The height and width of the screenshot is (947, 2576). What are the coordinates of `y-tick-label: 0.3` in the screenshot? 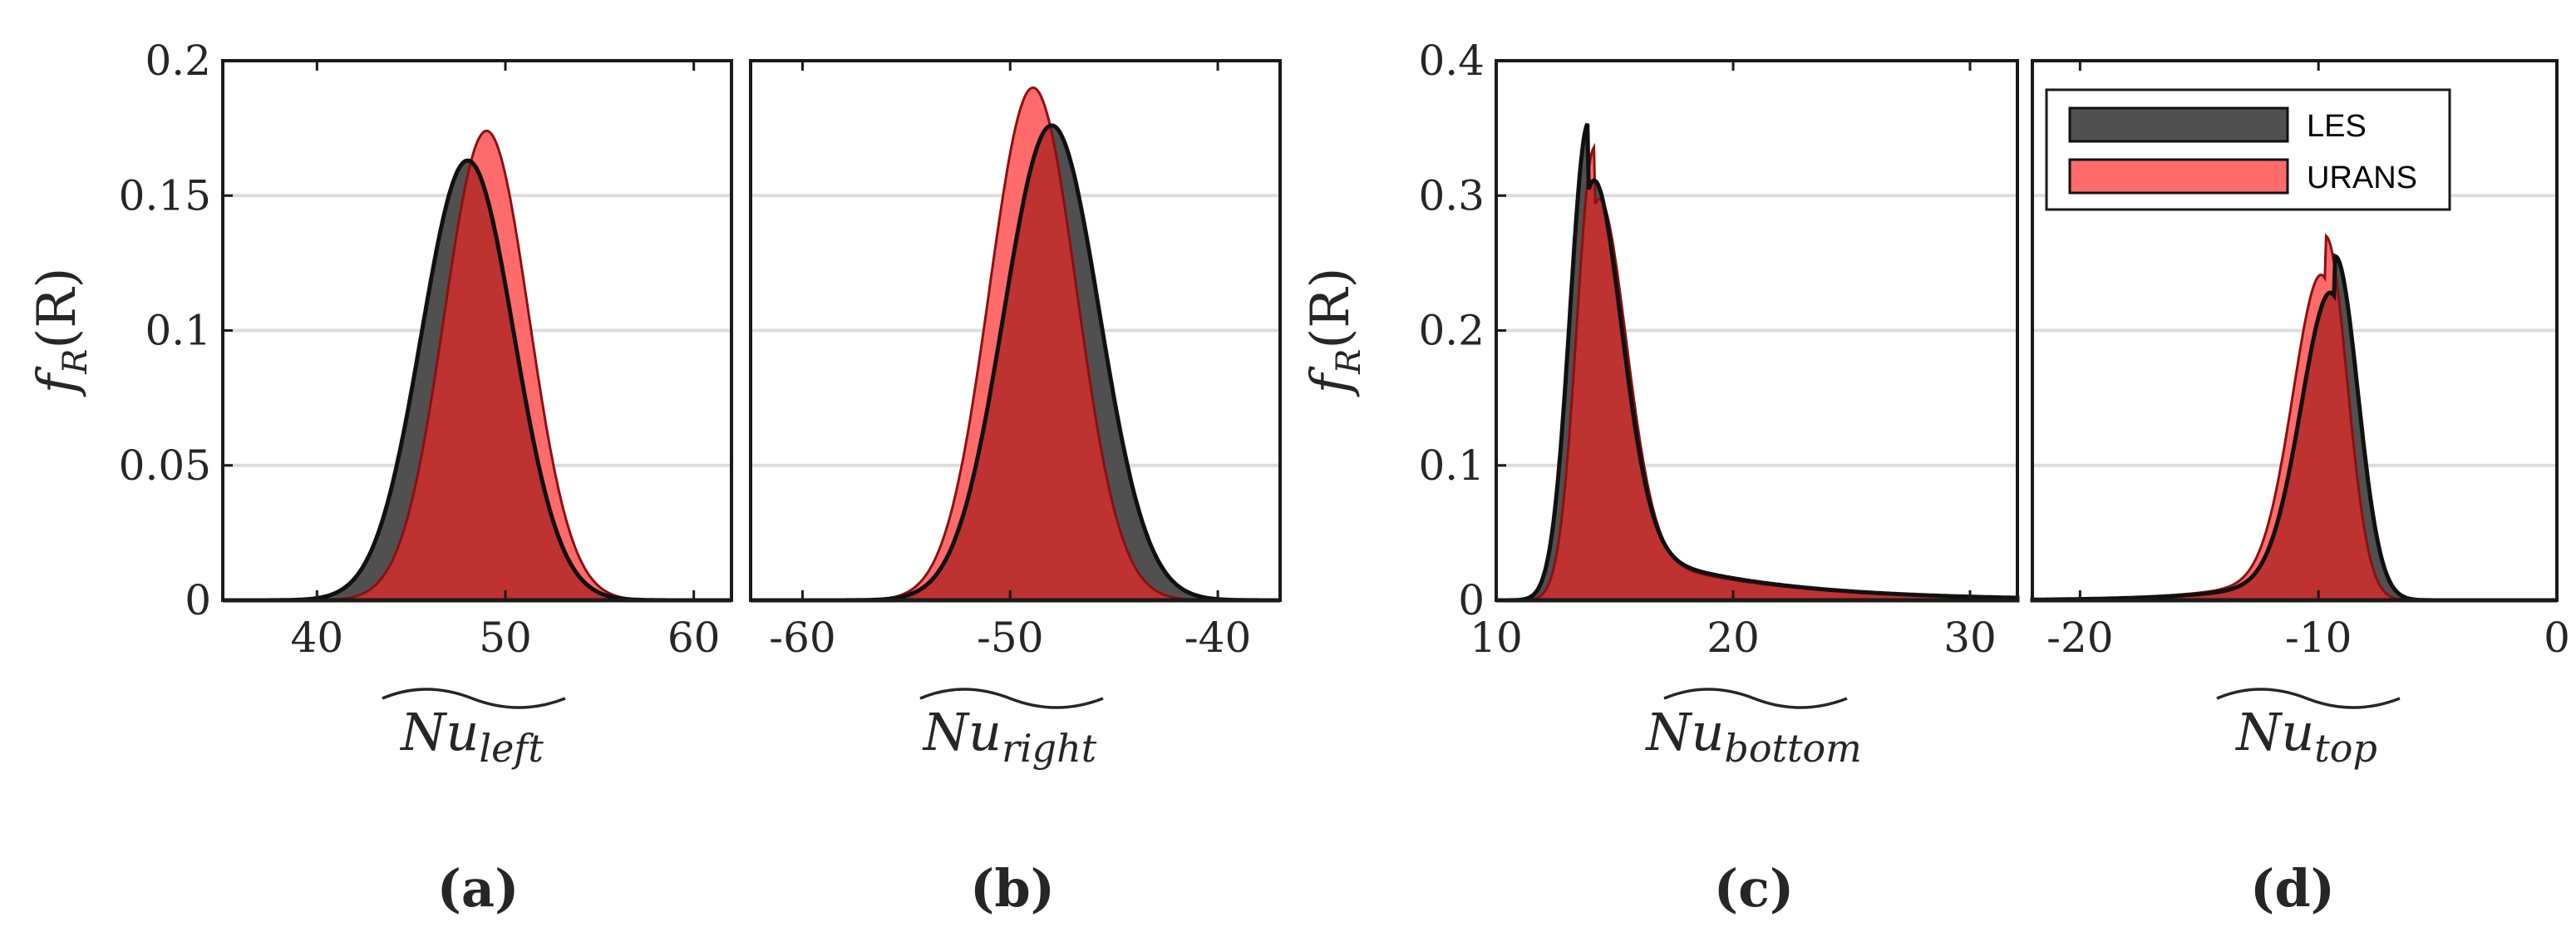 It's located at (1451, 195).